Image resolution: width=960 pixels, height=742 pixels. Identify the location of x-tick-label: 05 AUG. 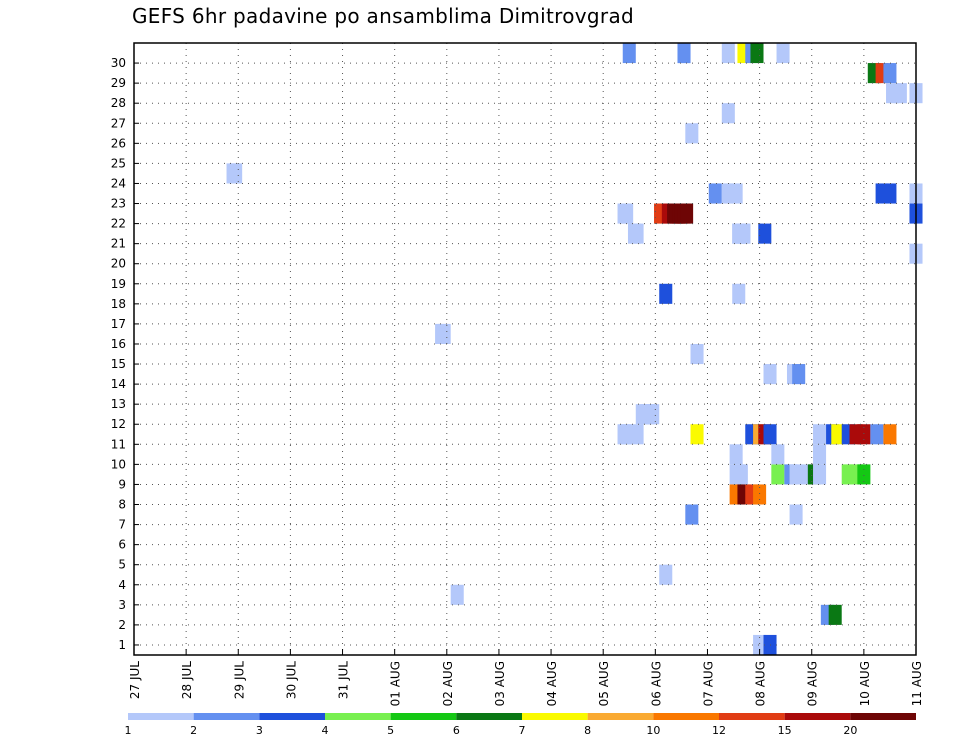
(604, 683).